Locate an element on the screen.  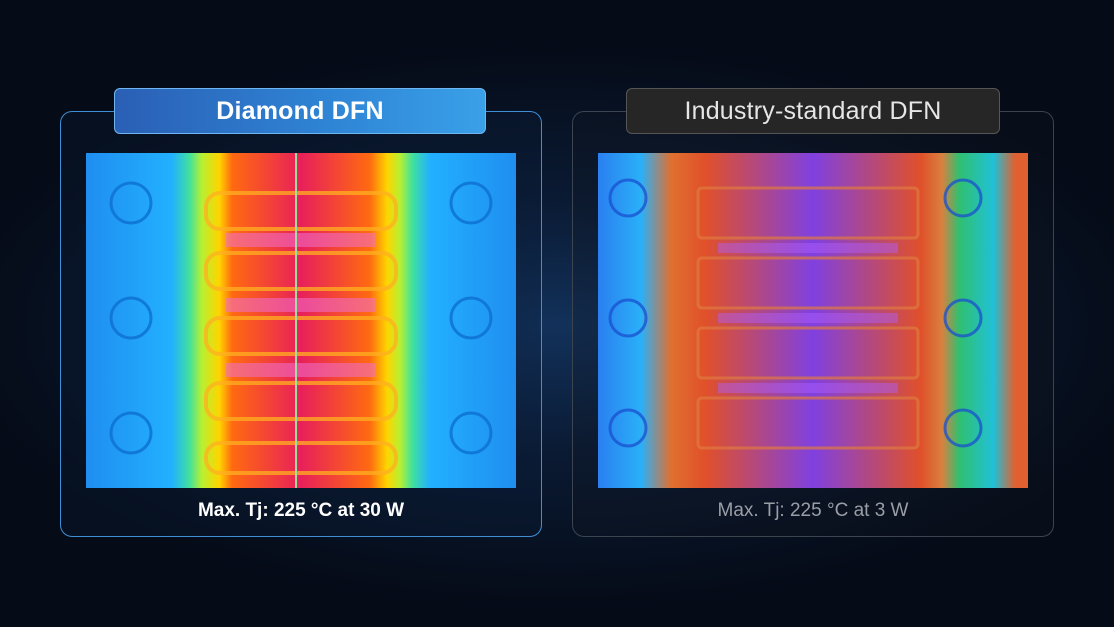
diamond-dfn-caption: Max. Tj: 225 °C at 30 W is located at coordinates (301, 510).